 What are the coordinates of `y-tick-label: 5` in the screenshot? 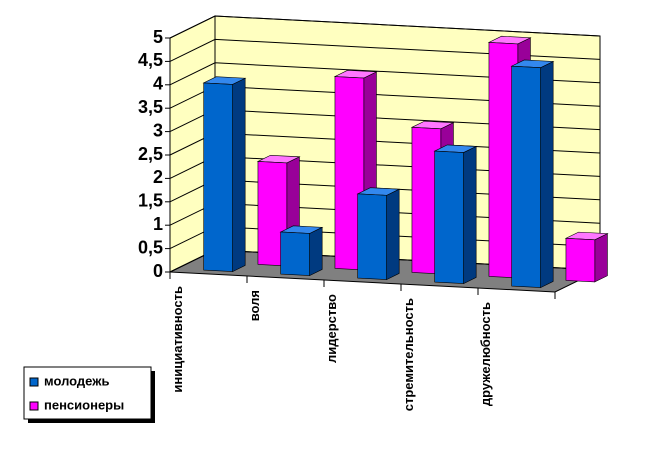 It's located at (158, 37).